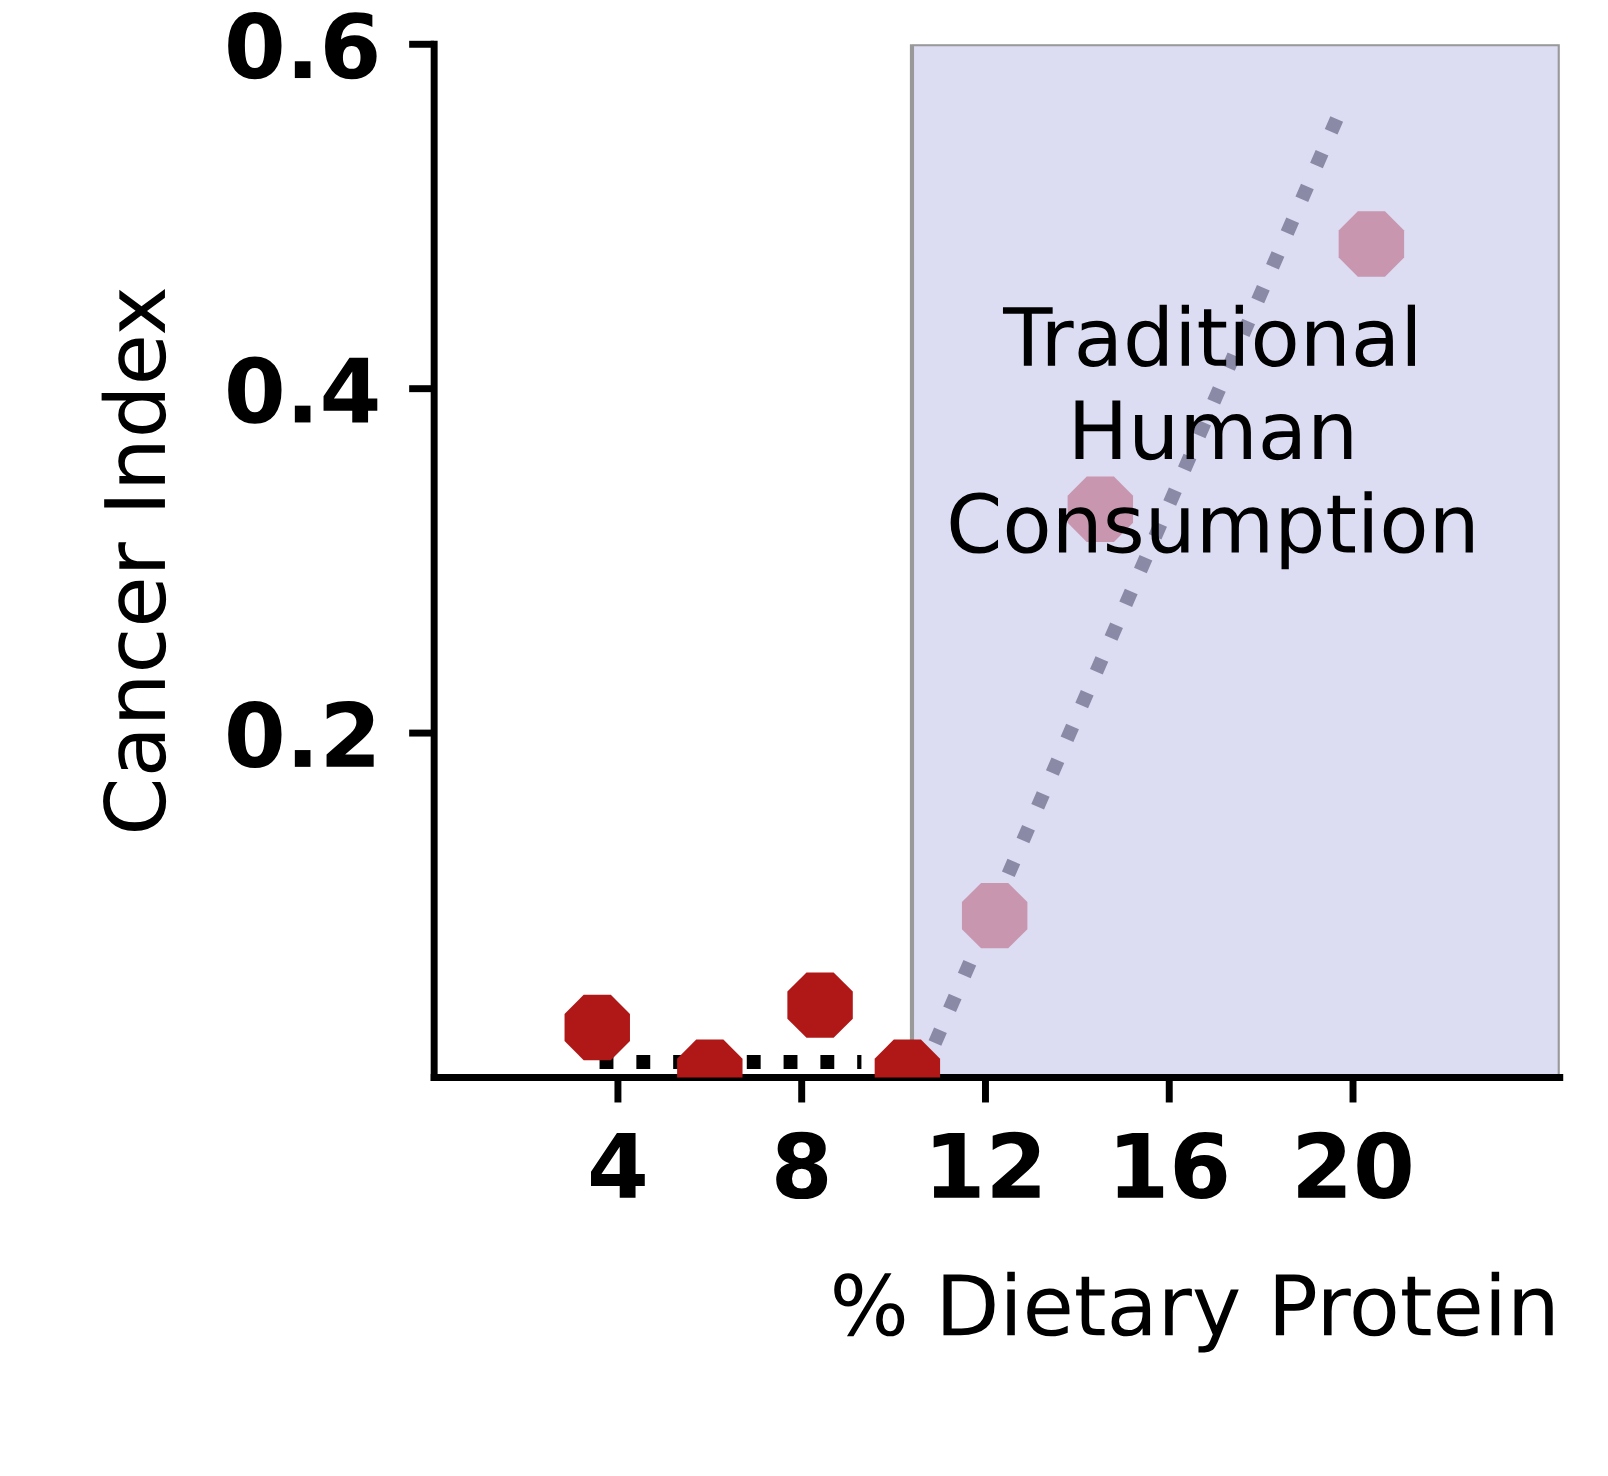 This screenshot has height=1476, width=1608. What do you see at coordinates (802, 1165) in the screenshot?
I see `x-tick-label: 8` at bounding box center [802, 1165].